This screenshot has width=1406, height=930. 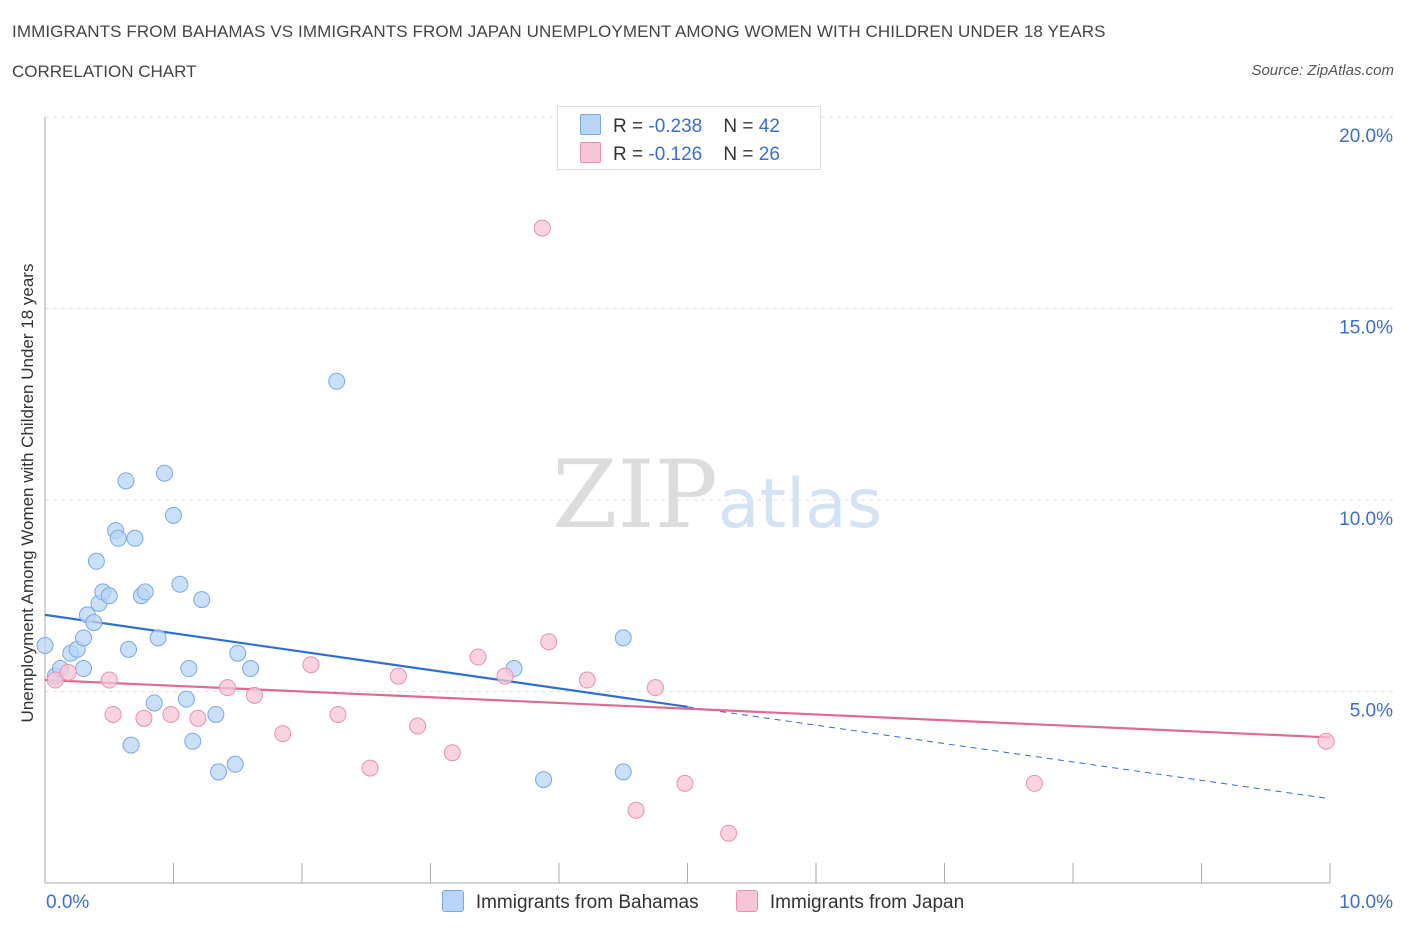 What do you see at coordinates (1366, 136) in the screenshot?
I see `y-tick-label: 20.0%` at bounding box center [1366, 136].